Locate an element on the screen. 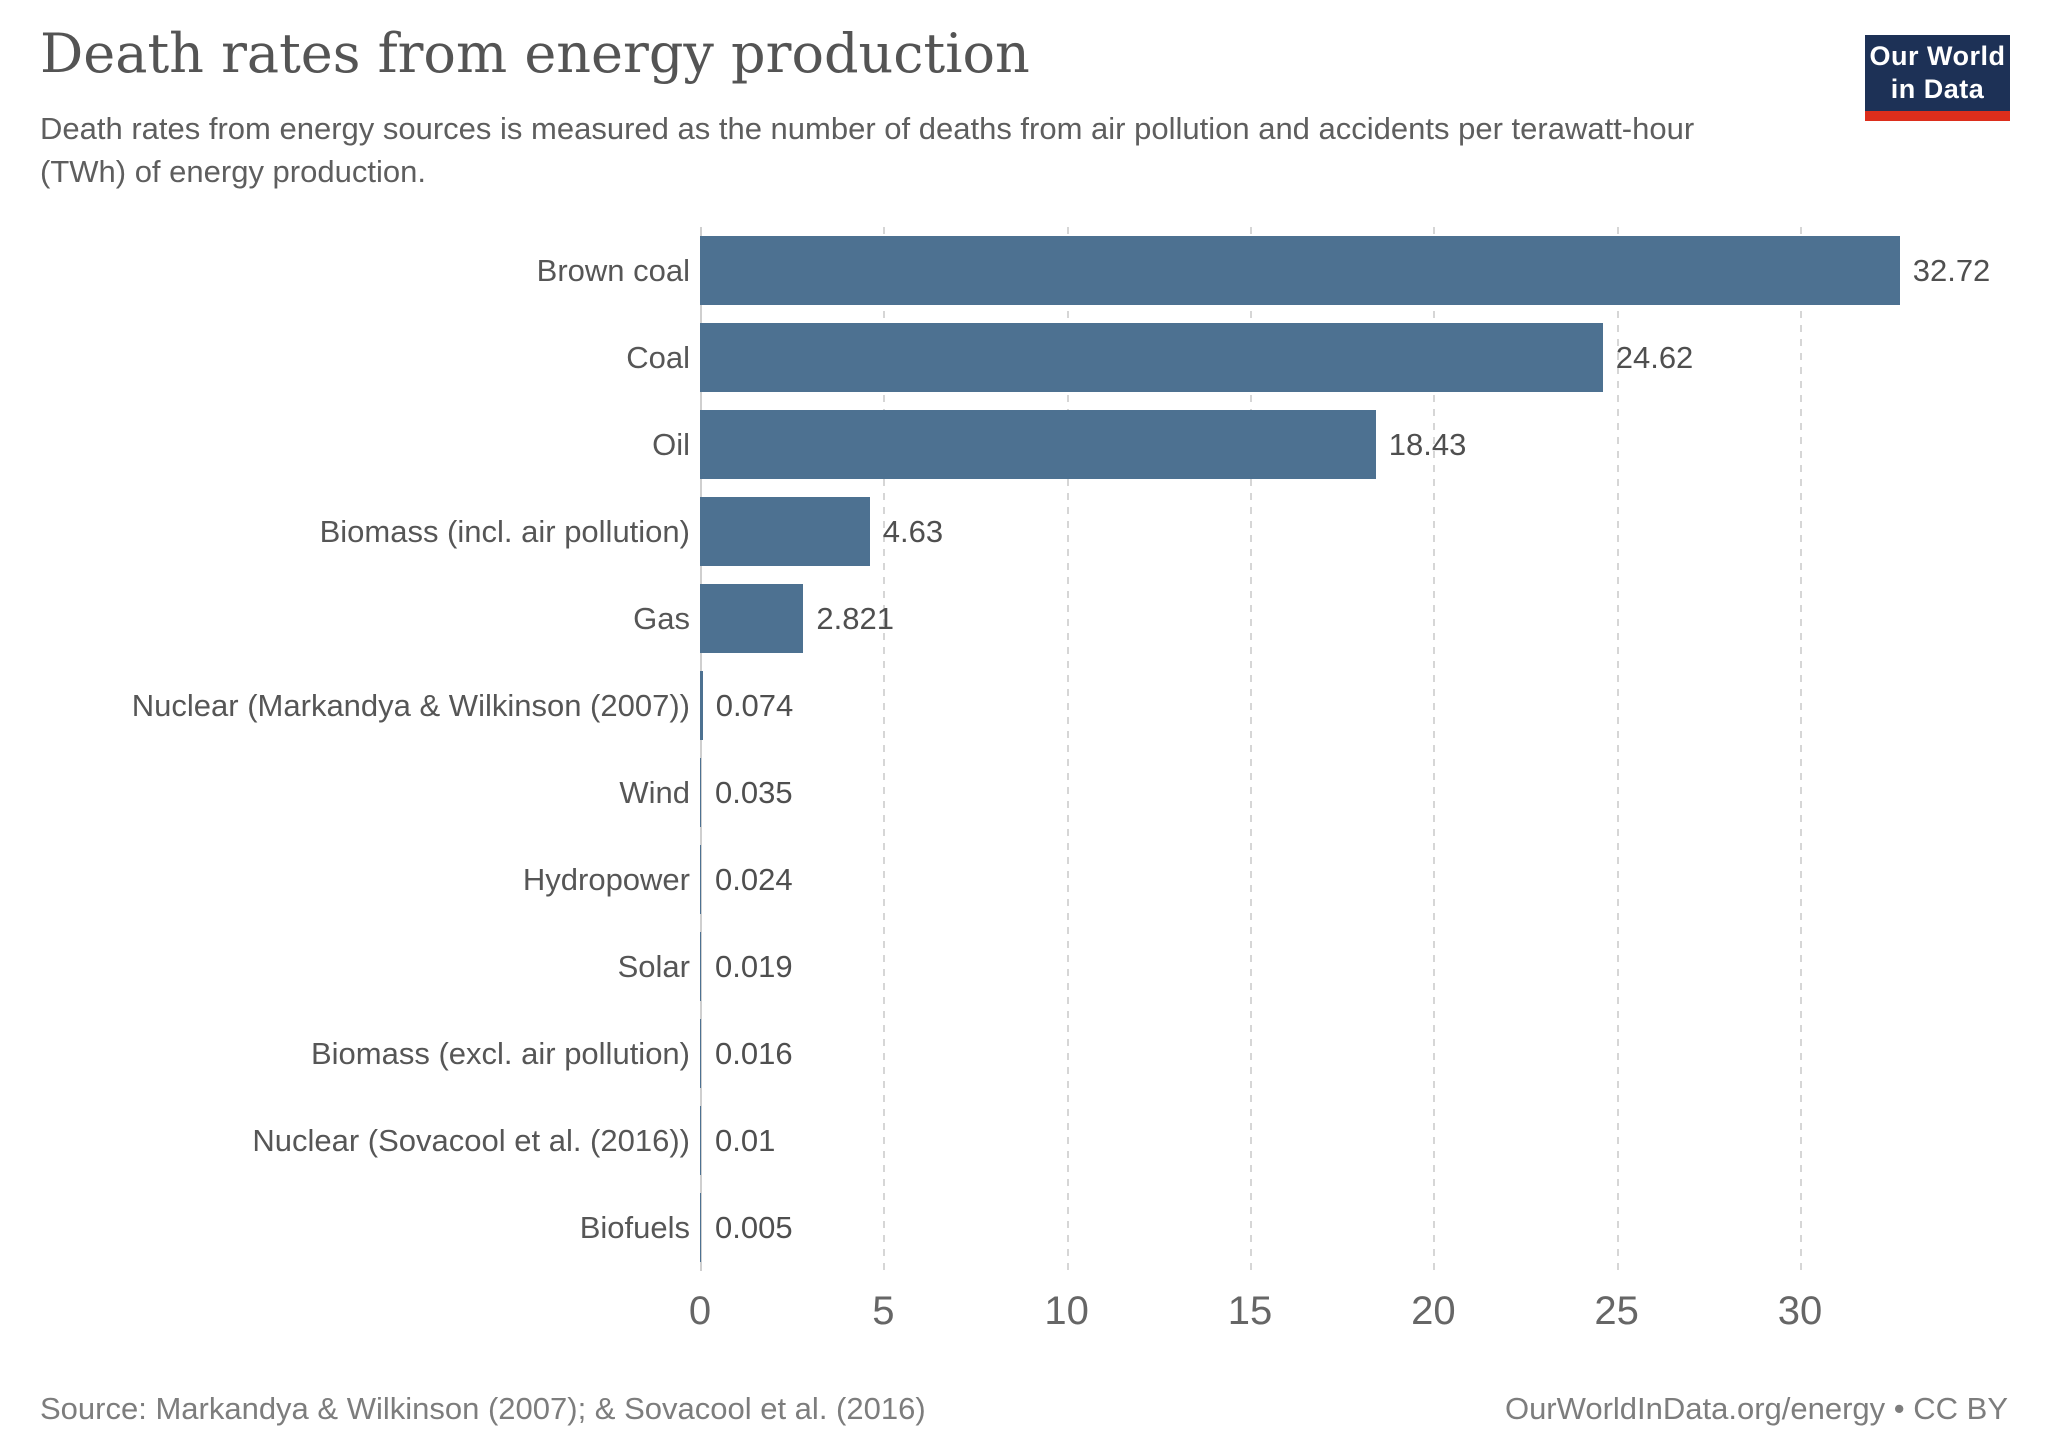 This screenshot has height=1445, width=2048. plot-cell: 0.074 is located at coordinates (1360, 705).